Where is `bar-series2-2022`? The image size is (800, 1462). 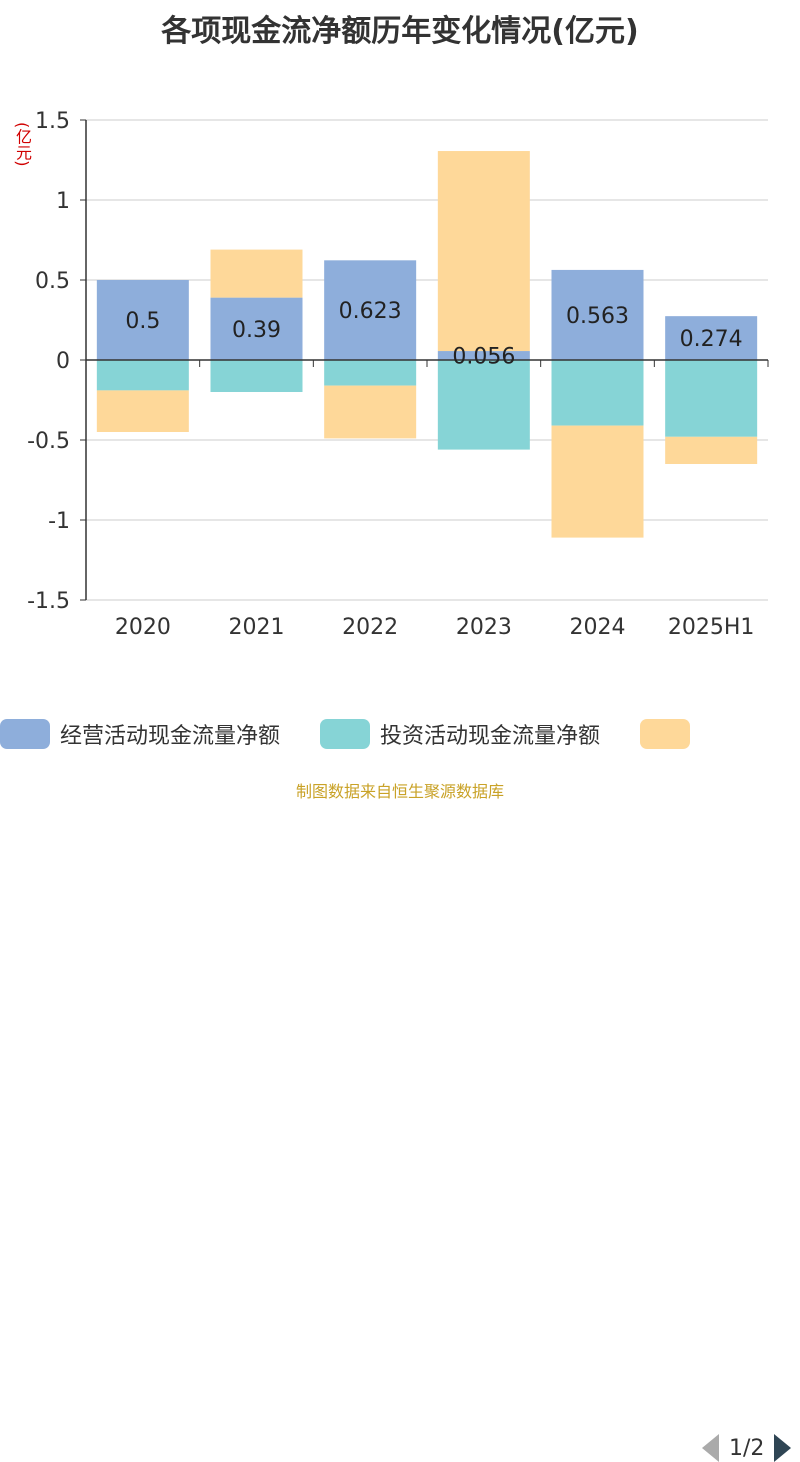
bar-series2-2022 is located at coordinates (370, 373).